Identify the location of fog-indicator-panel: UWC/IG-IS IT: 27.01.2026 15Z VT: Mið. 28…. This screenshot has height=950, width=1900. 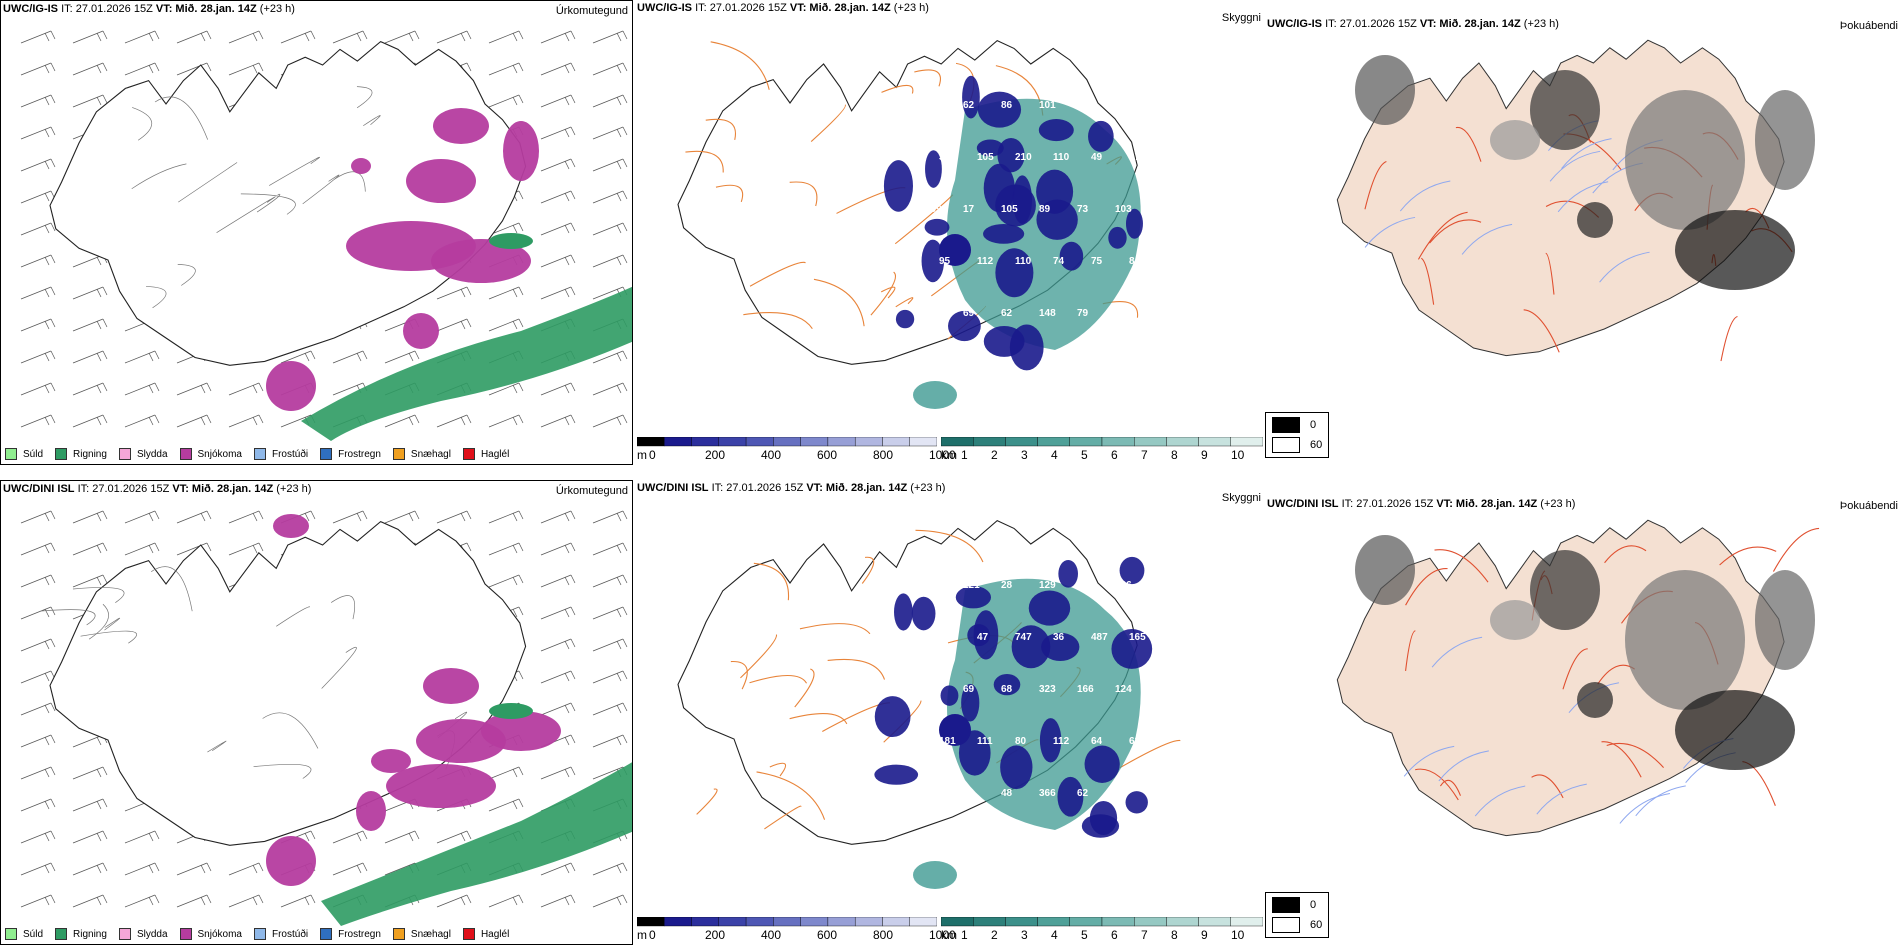
(1582, 202).